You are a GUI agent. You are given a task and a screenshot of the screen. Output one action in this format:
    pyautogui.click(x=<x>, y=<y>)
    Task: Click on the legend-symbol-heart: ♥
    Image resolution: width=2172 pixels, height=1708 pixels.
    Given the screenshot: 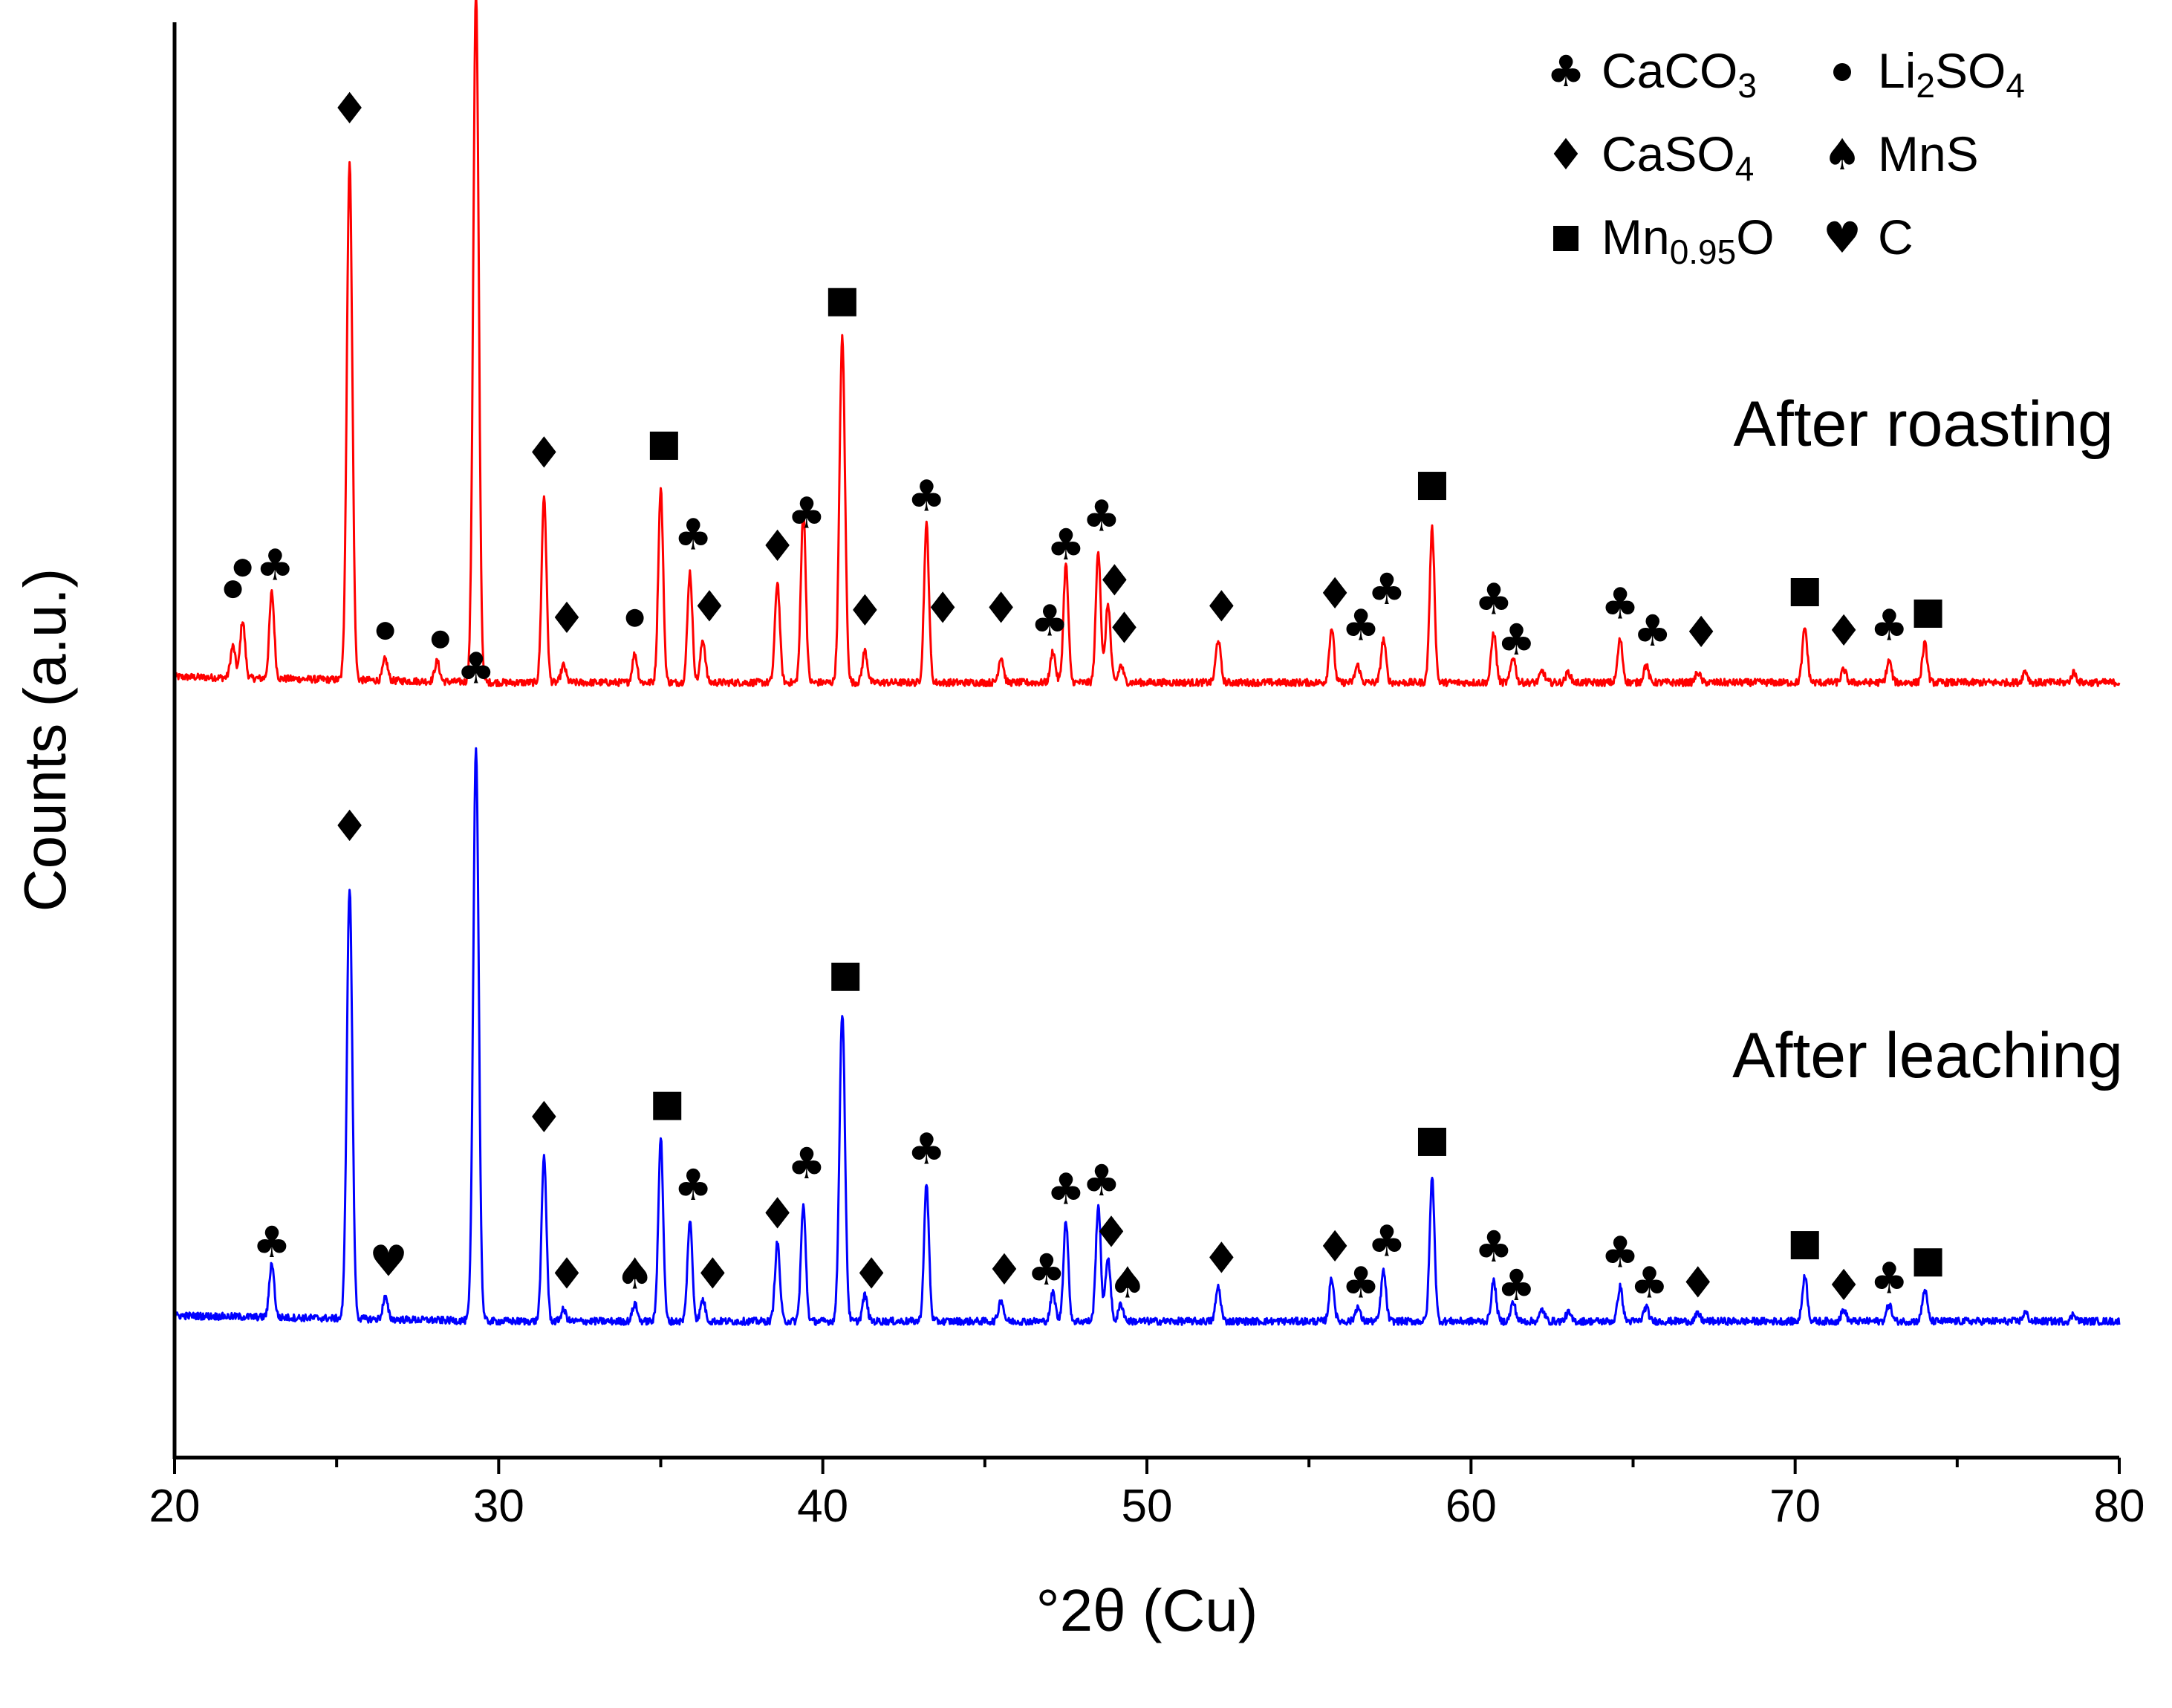 What is the action you would take?
    pyautogui.click(x=1842, y=237)
    